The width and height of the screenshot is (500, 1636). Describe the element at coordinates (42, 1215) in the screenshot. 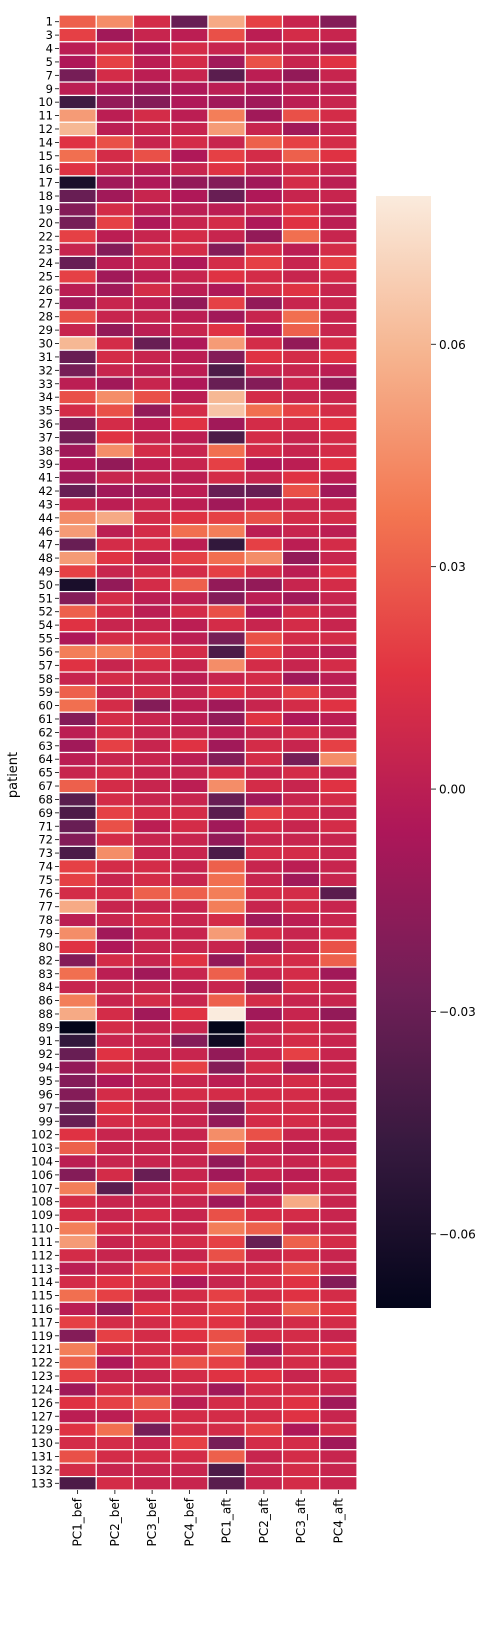

I see `row-label: 109` at that location.